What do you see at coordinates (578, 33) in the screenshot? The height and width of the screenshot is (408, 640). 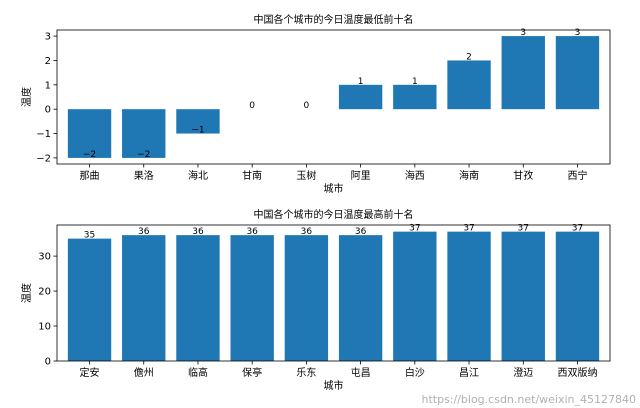 I see `chart1-data-label-10: 3` at bounding box center [578, 33].